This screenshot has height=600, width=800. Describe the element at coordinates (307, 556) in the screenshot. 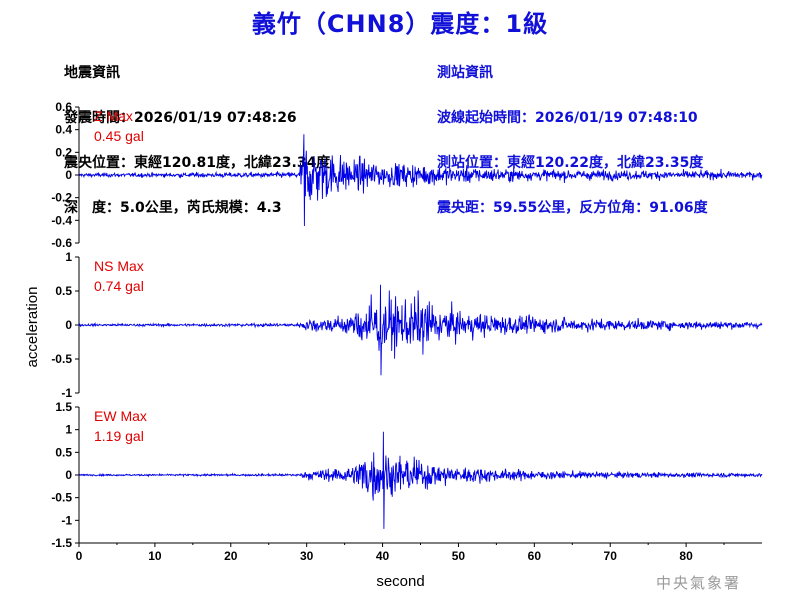

I see `x-tick-label: 30` at that location.